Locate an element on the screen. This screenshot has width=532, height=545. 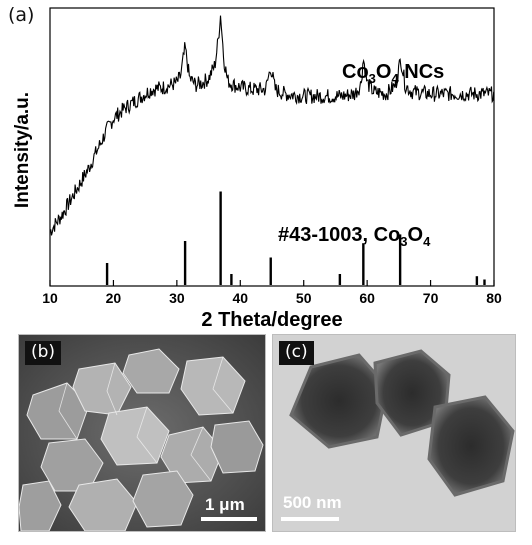
x-tick-label: 50 is located at coordinates (304, 298).